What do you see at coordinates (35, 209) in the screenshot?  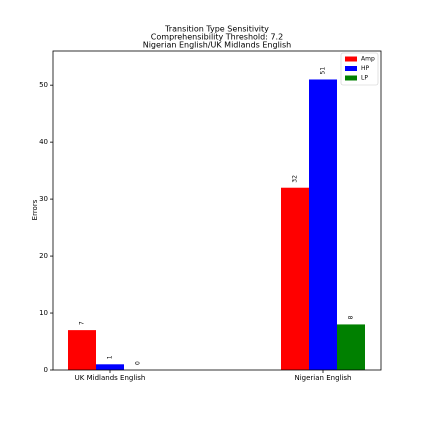 I see `y-axis-label: Errors` at bounding box center [35, 209].